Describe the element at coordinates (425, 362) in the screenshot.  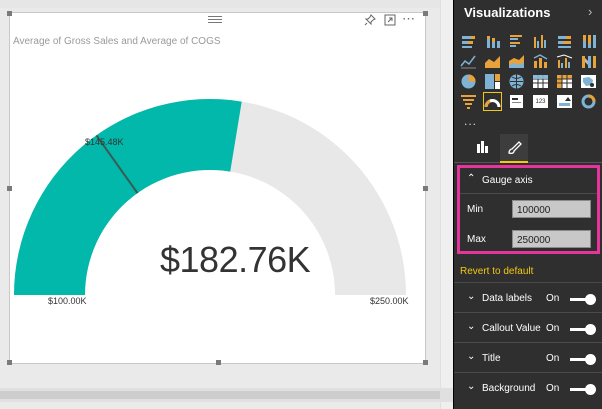
I see `resize-handle-br` at that location.